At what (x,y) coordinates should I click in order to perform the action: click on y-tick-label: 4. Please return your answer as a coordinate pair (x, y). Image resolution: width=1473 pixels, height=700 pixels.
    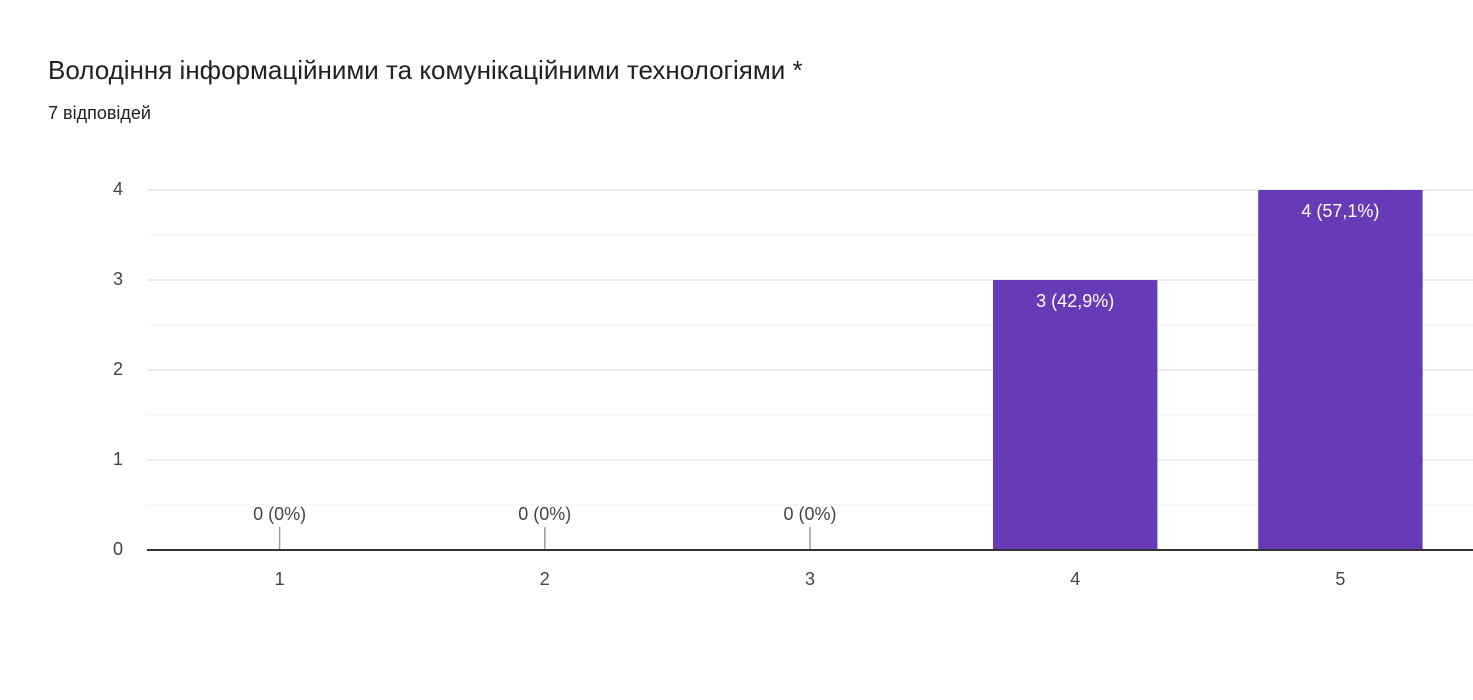
    Looking at the image, I should click on (118, 189).